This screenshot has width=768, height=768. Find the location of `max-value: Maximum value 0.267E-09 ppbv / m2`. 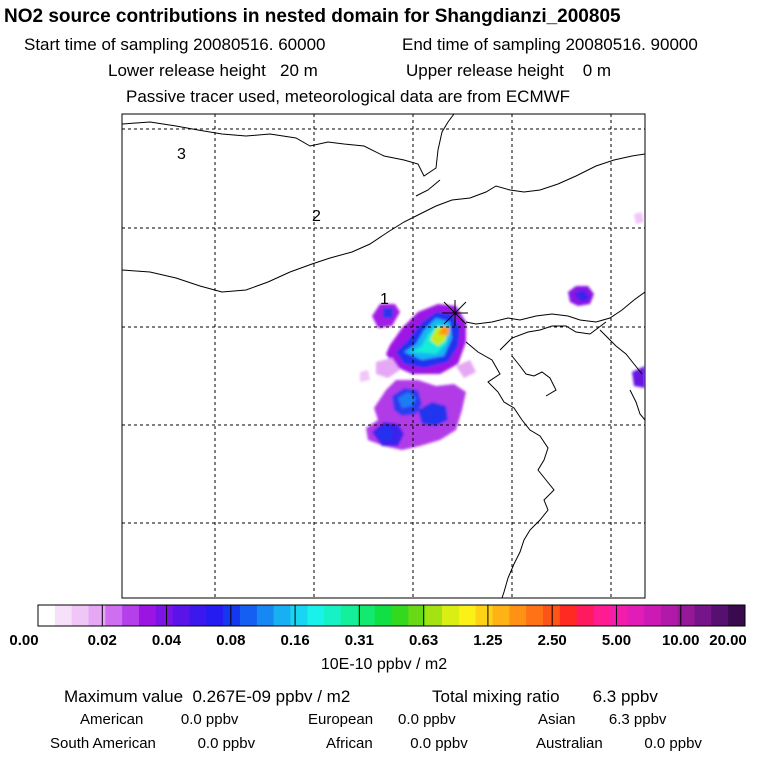

max-value: Maximum value 0.267E-09 ppbv / m2 is located at coordinates (207, 696).